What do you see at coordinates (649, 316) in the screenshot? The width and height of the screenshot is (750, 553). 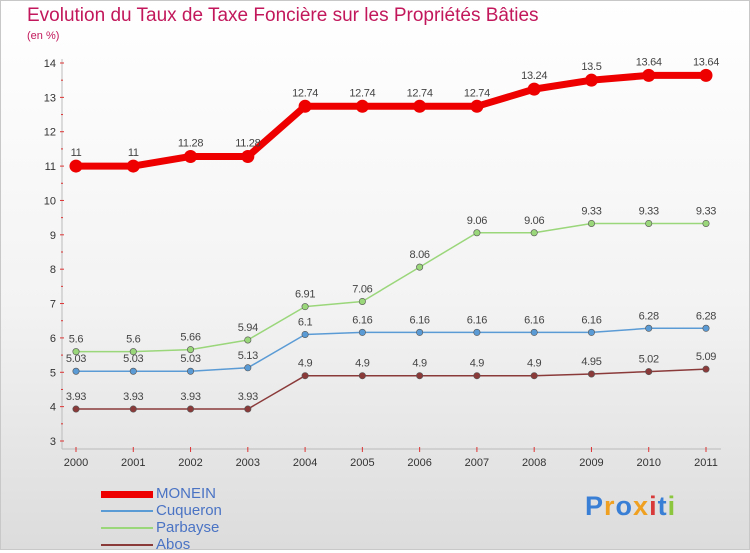 I see `data-label: 6.28` at bounding box center [649, 316].